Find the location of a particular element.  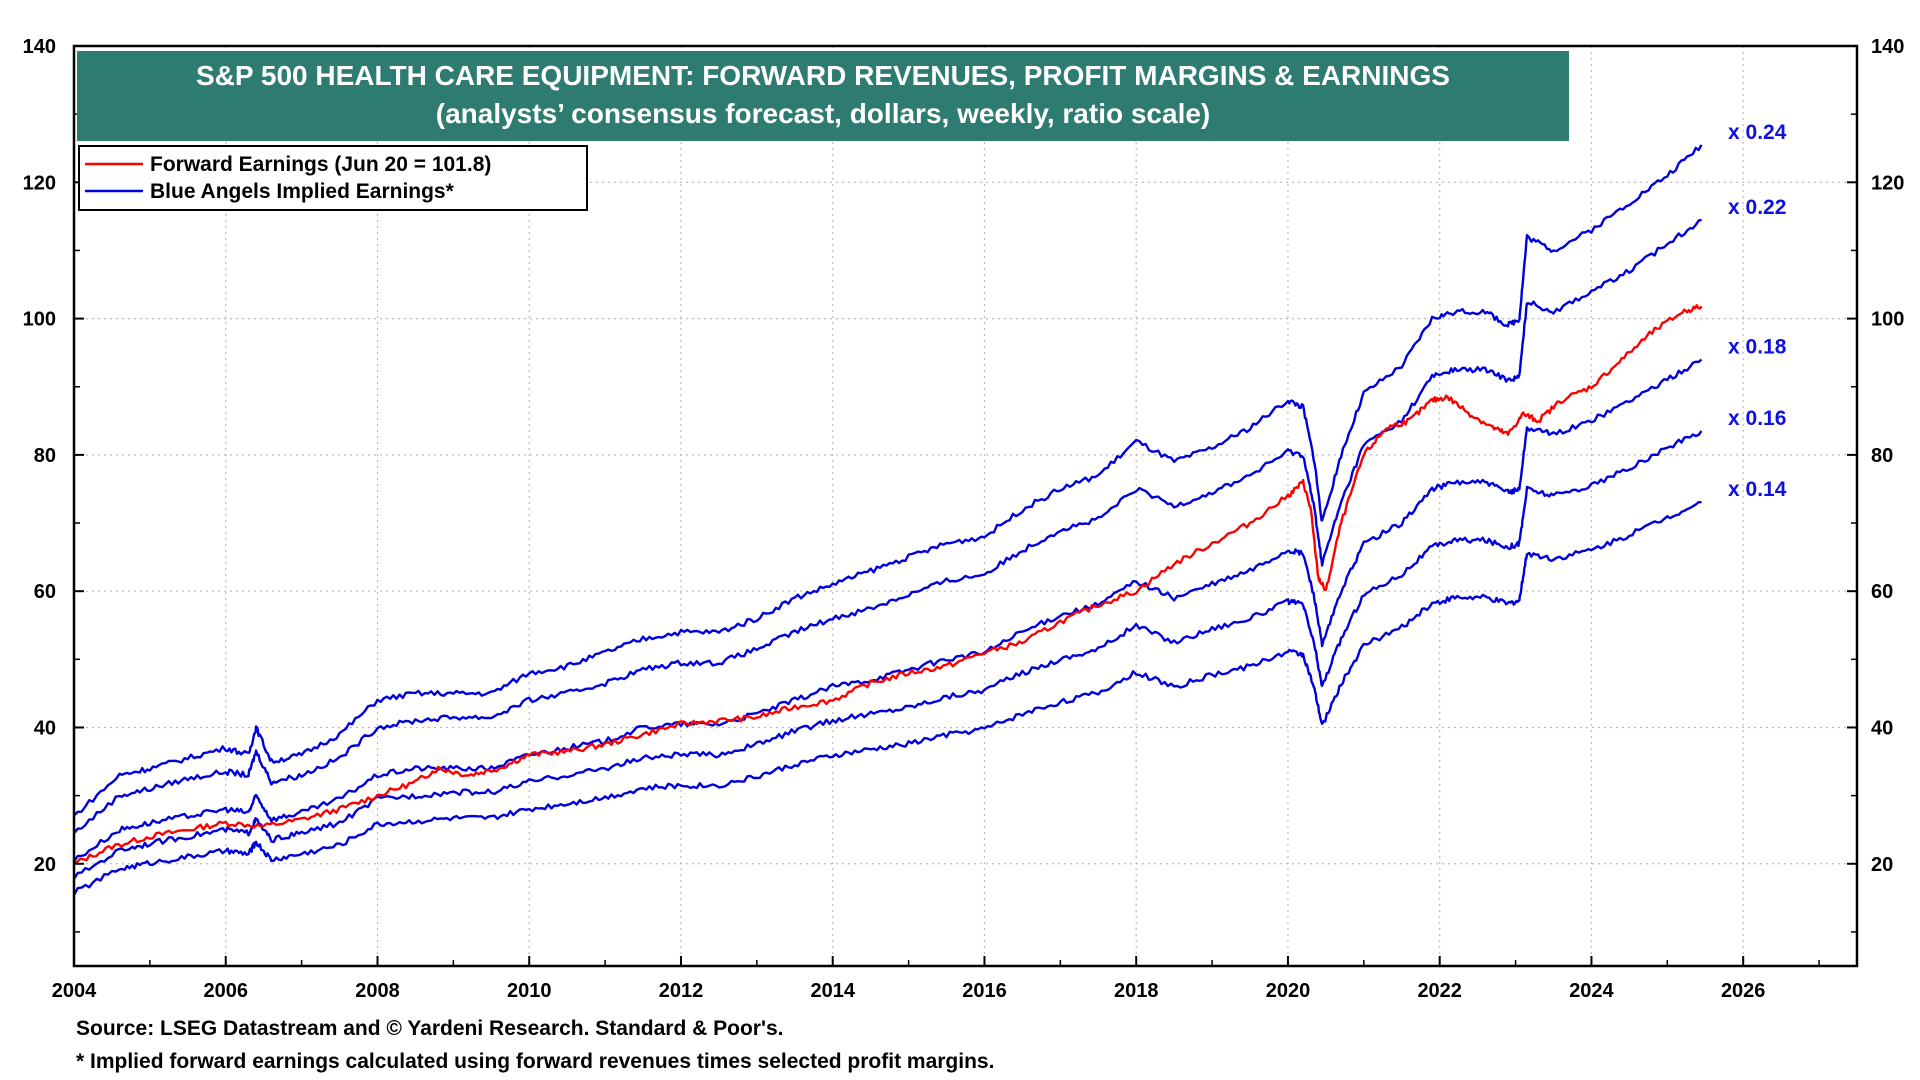

y-tick-label-left: 20 is located at coordinates (45, 865).